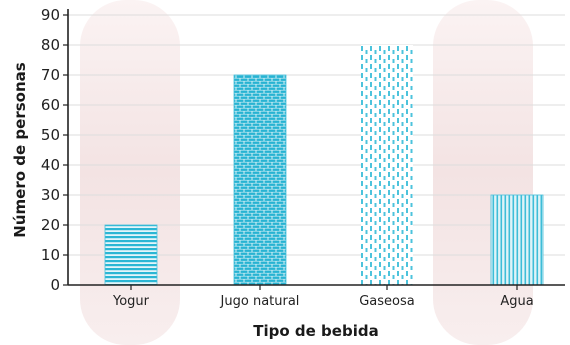 The image size is (570, 345). Describe the element at coordinates (516, 301) in the screenshot. I see `x-tick-label: Agua` at that location.